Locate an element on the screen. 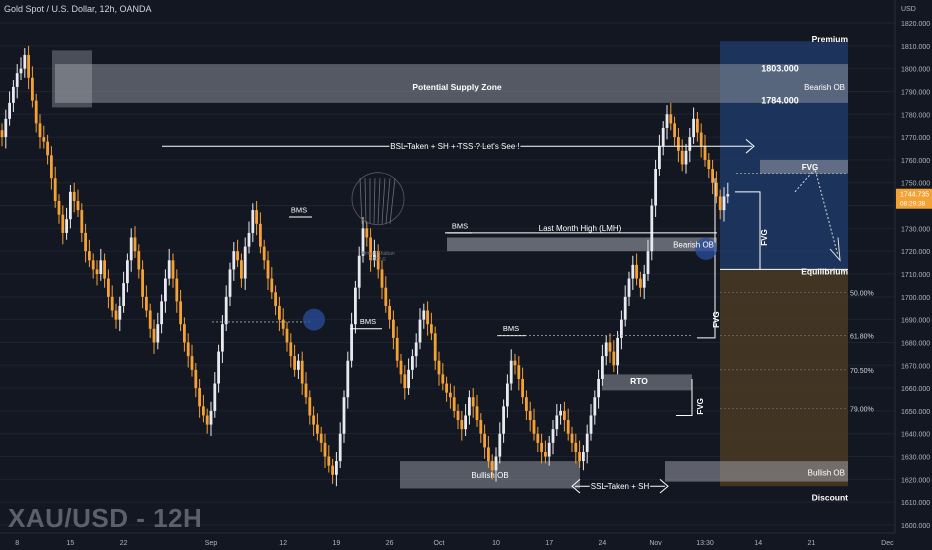  time-tick-label: 8 is located at coordinates (17, 543).